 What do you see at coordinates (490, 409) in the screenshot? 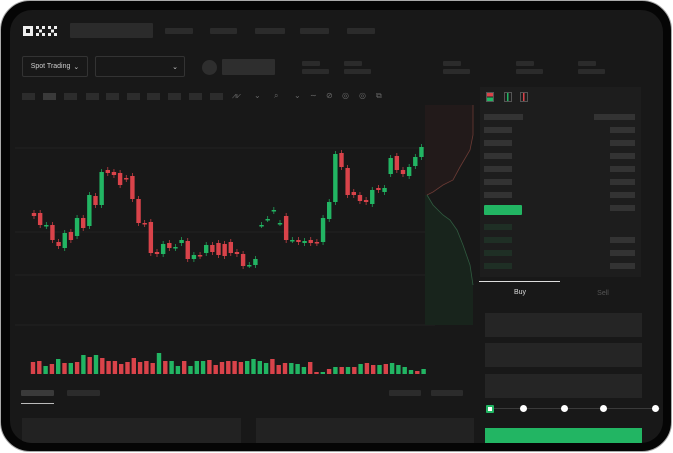
I see `amount-slider-handle` at bounding box center [490, 409].